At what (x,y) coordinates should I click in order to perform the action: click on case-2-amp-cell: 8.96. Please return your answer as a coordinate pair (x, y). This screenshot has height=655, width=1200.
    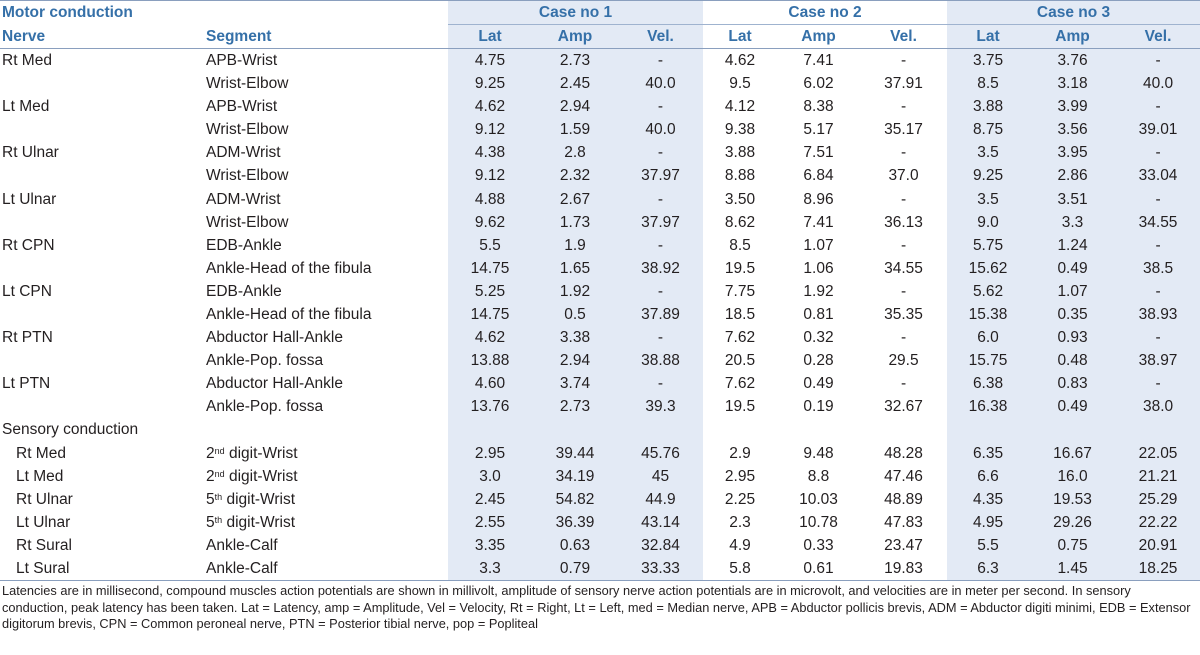
    Looking at the image, I should click on (818, 199).